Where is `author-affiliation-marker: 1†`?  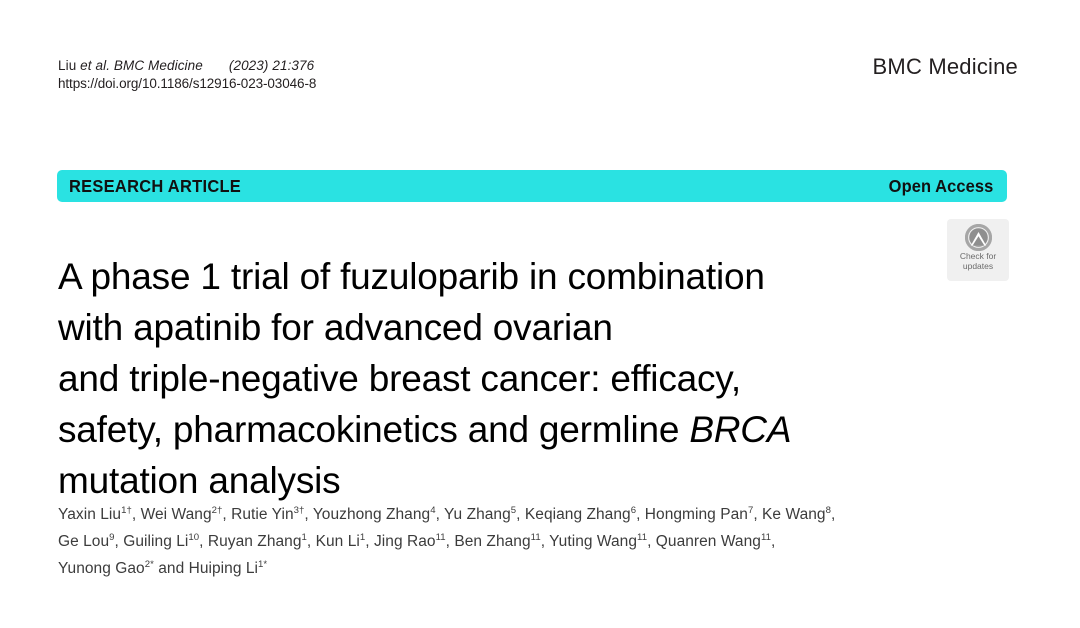 author-affiliation-marker: 1† is located at coordinates (126, 510).